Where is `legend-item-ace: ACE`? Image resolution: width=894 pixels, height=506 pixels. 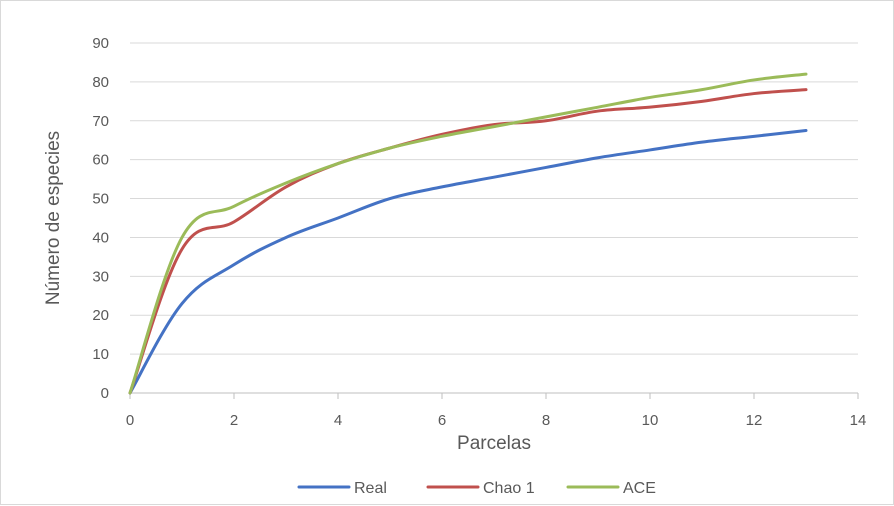
legend-item-ace: ACE is located at coordinates (611, 488).